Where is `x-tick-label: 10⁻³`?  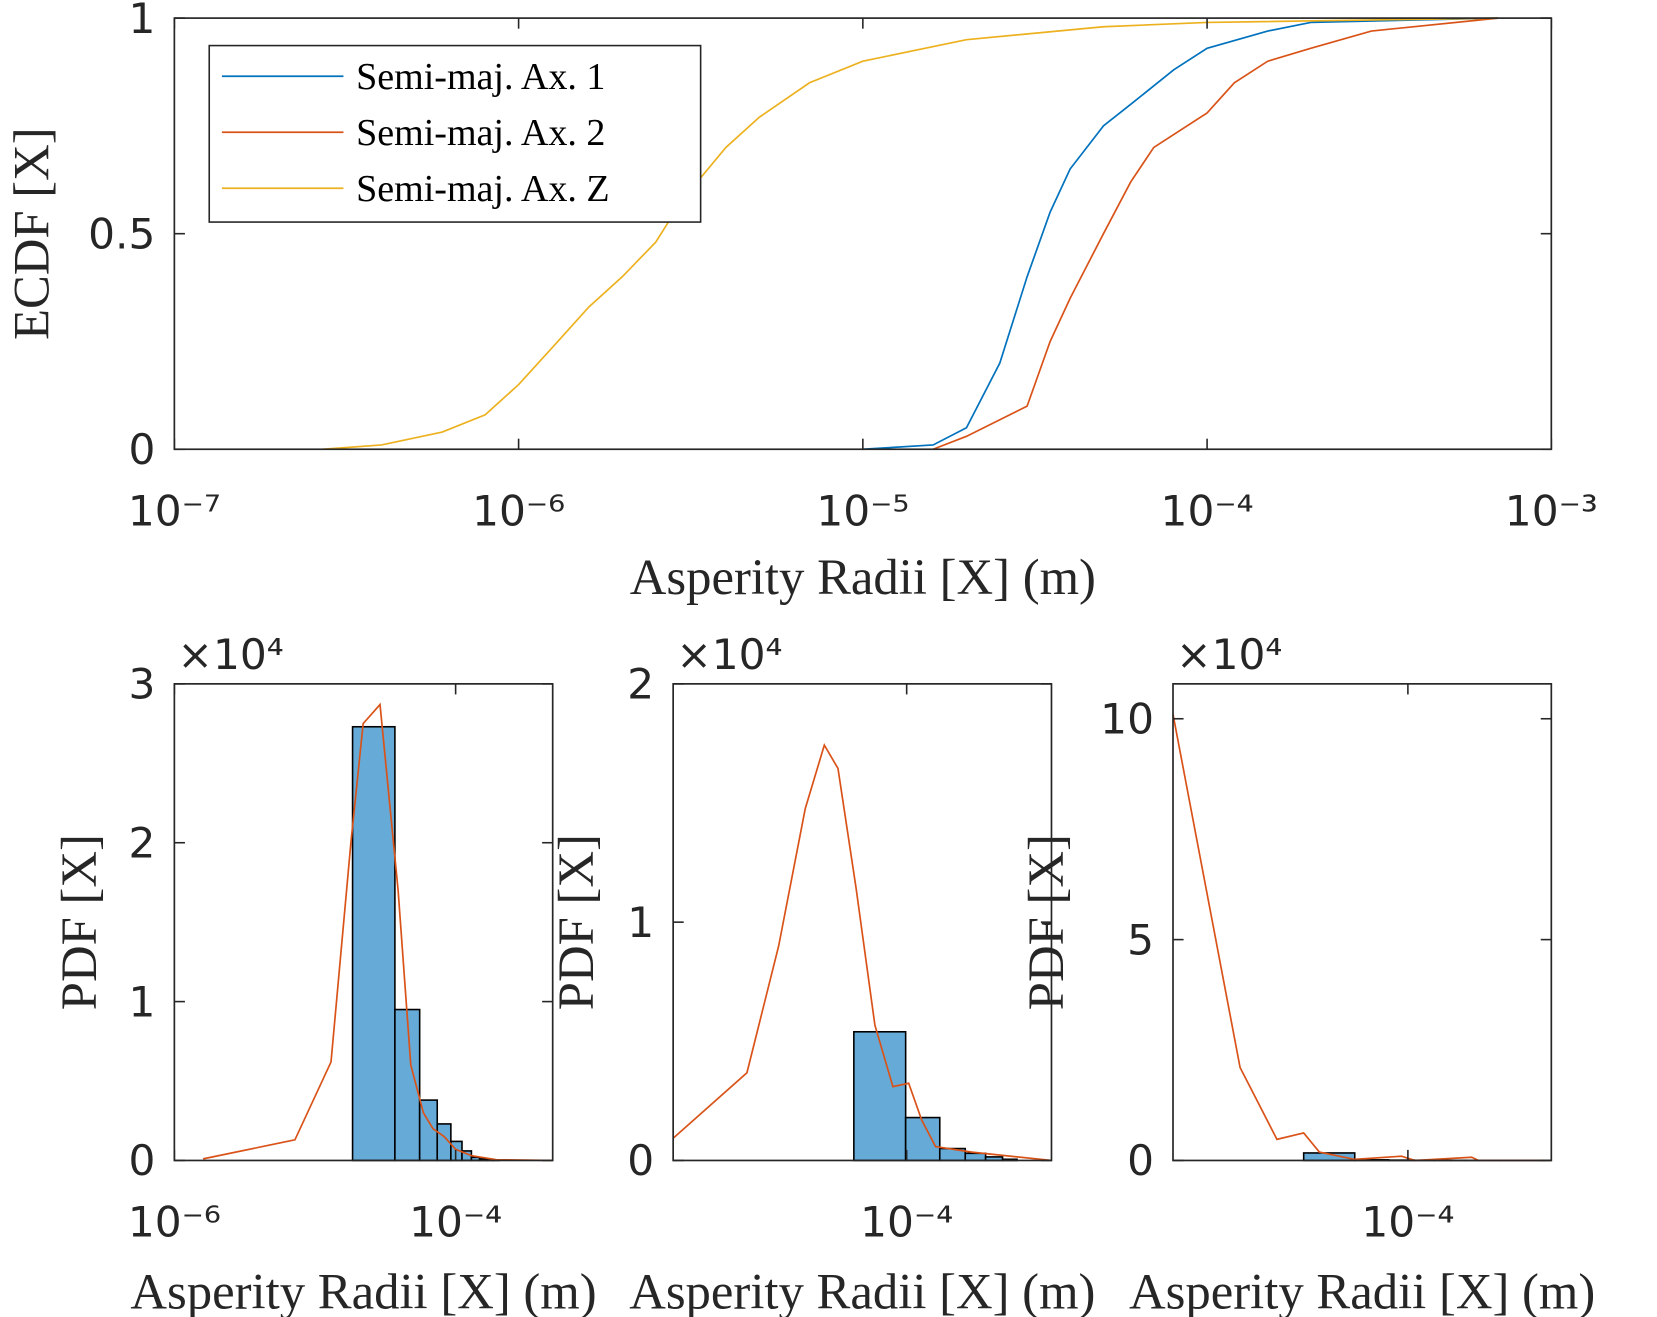
x-tick-label: 10⁻³ is located at coordinates (1551, 510).